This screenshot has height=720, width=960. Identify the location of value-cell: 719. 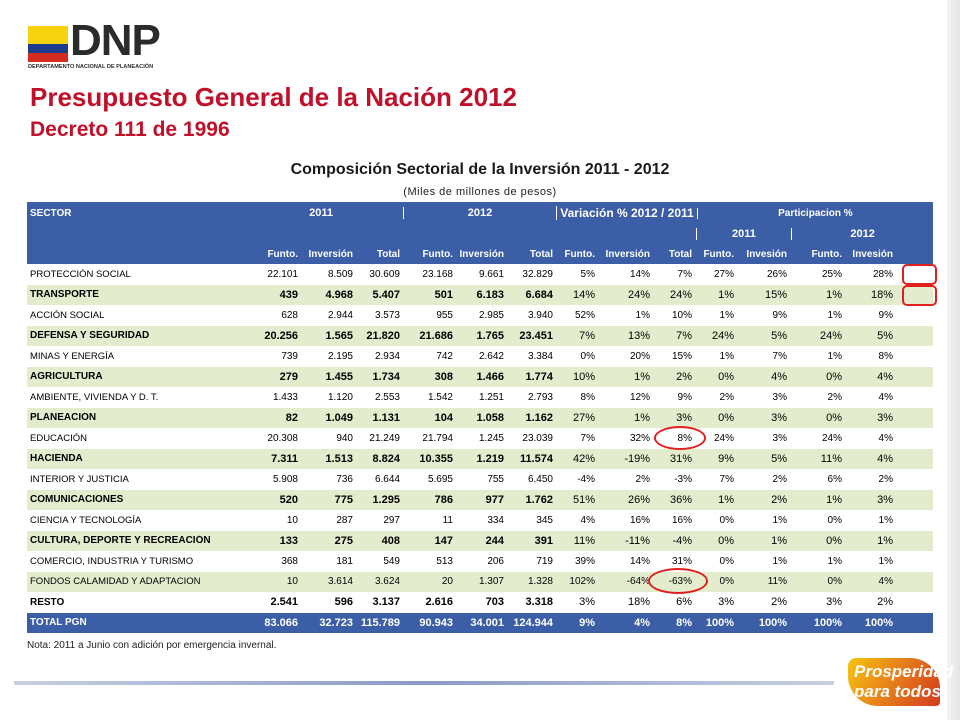
(544, 561).